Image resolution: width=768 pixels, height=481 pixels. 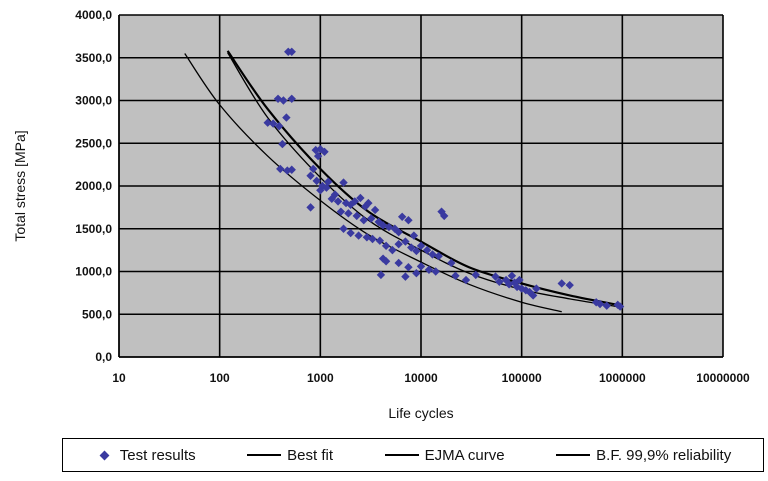 What do you see at coordinates (119, 378) in the screenshot?
I see `x-tick-label: 10` at bounding box center [119, 378].